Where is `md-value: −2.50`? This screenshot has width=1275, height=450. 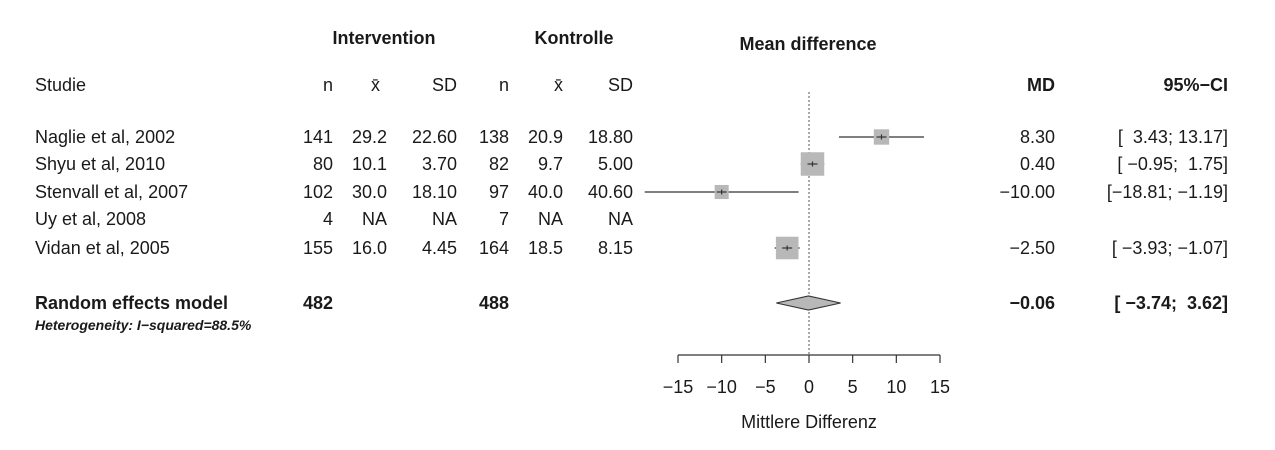
md-value: −2.50 is located at coordinates (1032, 248).